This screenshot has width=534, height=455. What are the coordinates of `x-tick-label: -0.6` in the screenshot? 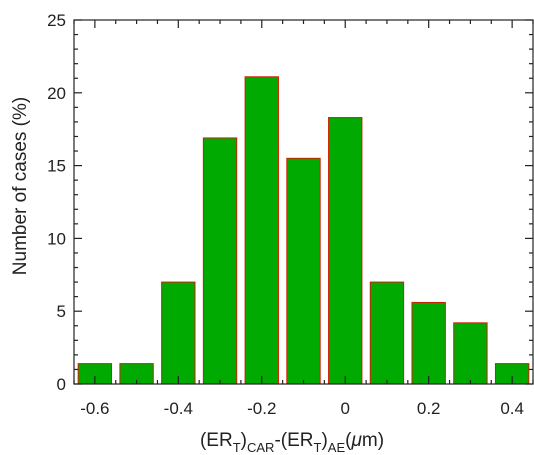 It's located at (94, 408).